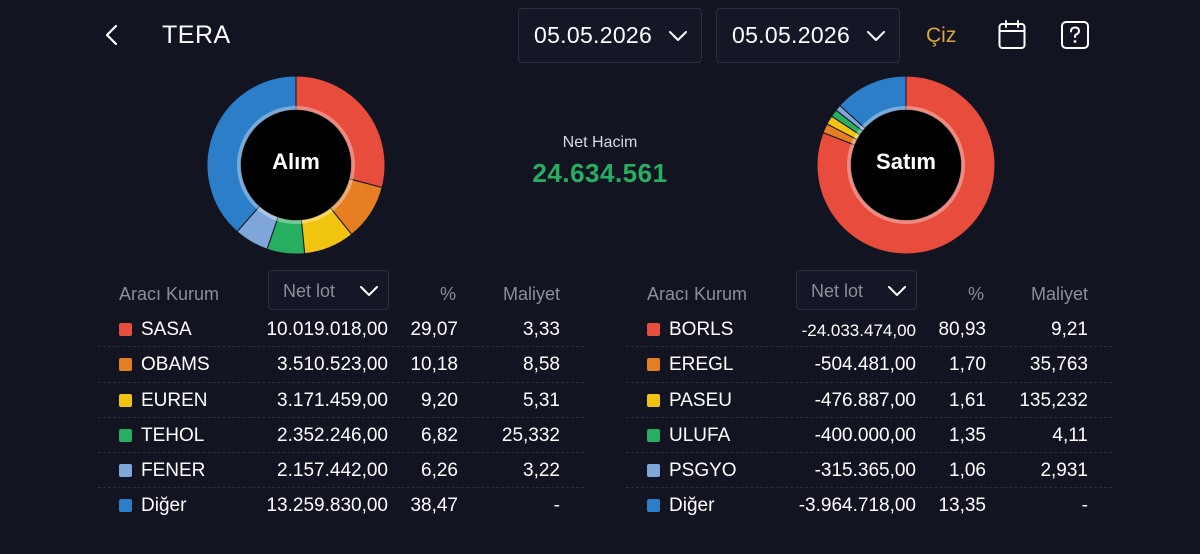 The height and width of the screenshot is (554, 1200). I want to click on table-row: TEHOL 2.352.246,00 6,82 25,332, so click(341, 436).